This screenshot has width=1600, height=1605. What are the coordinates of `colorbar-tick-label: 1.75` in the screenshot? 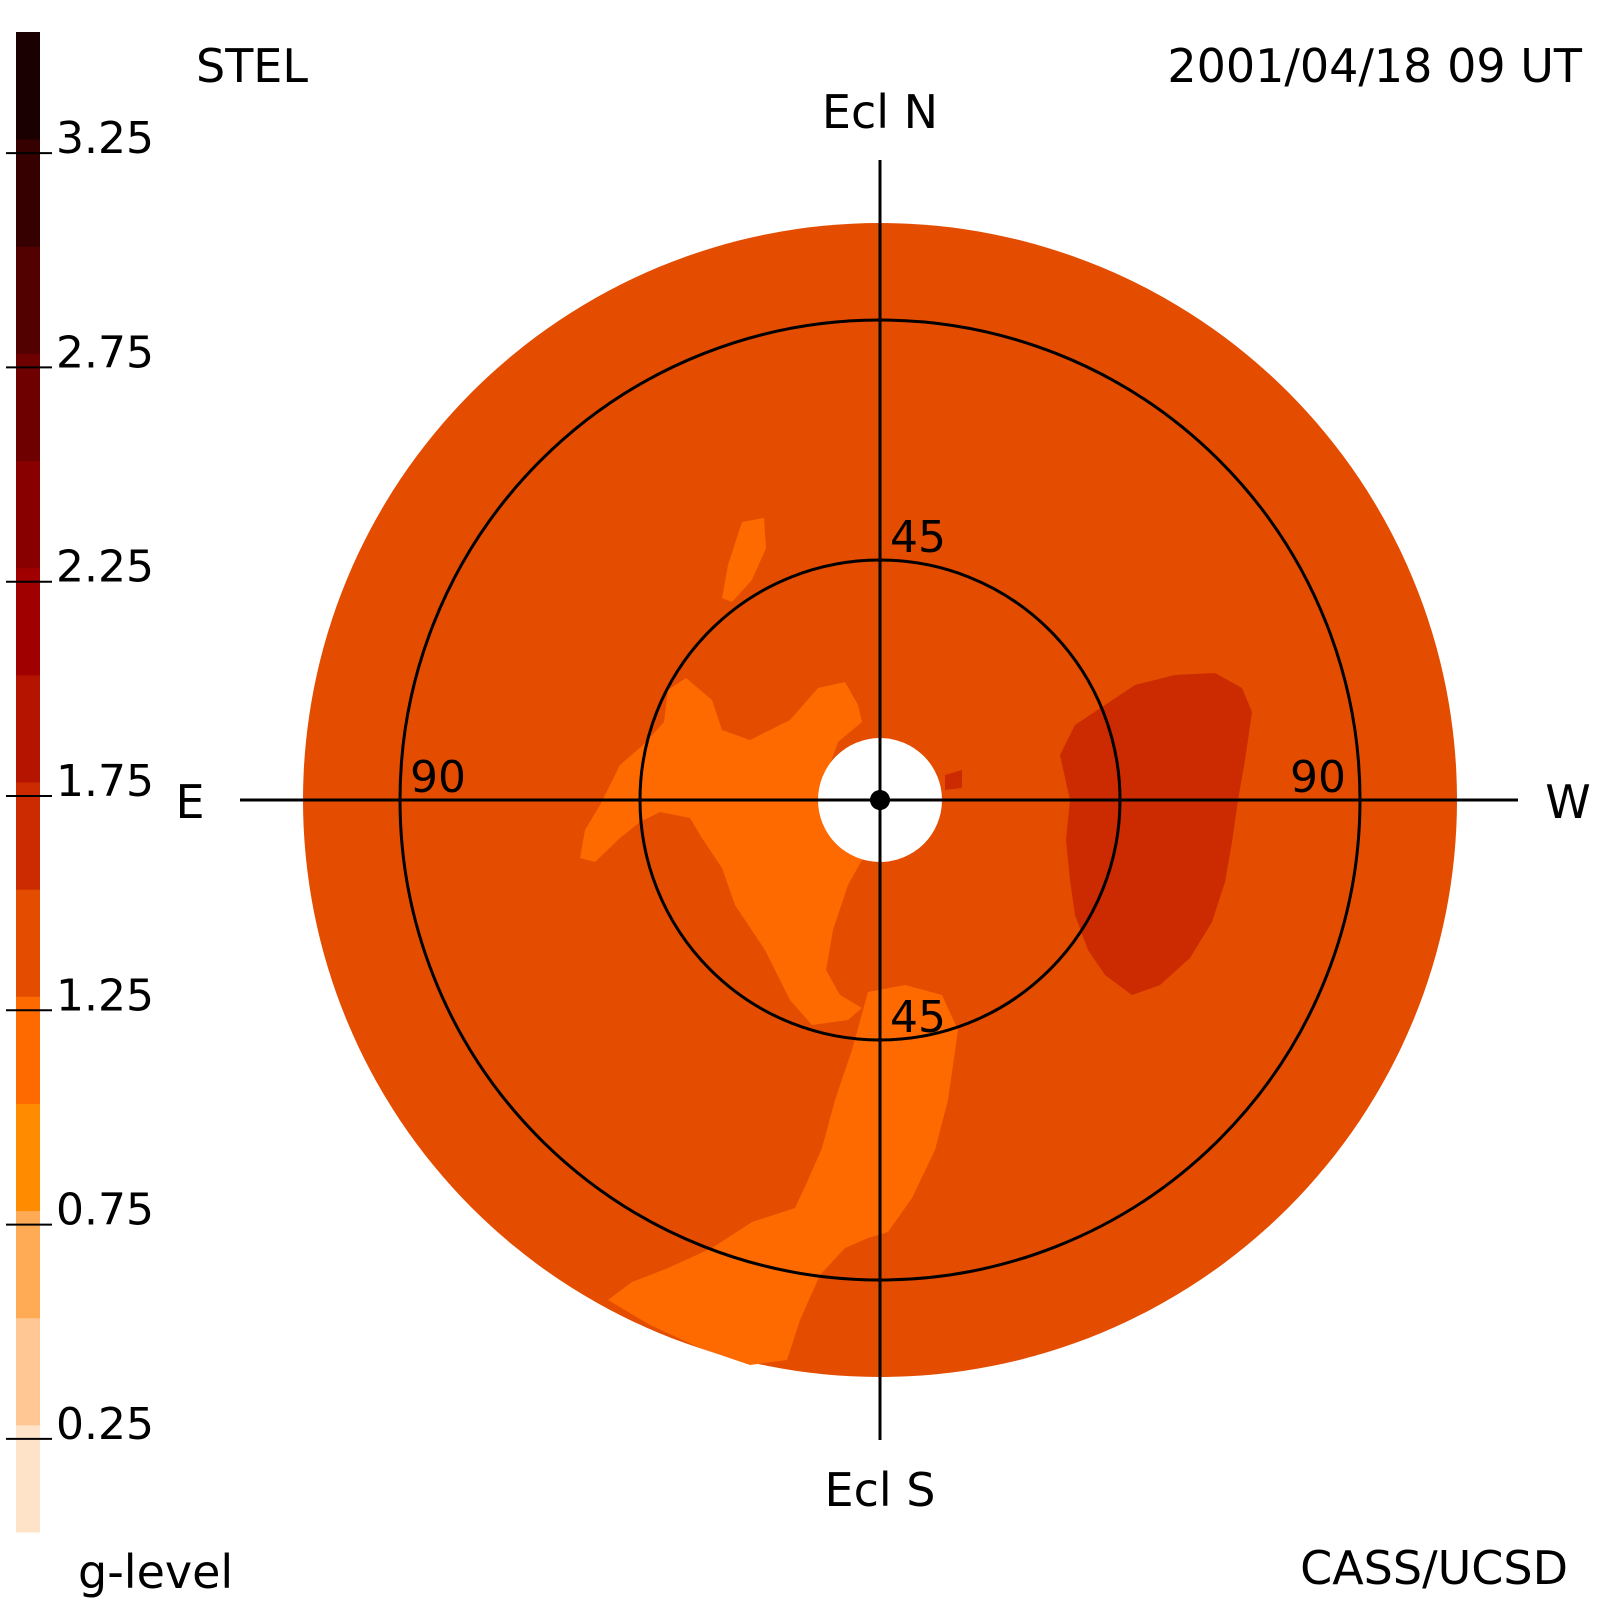 It's located at (105, 781).